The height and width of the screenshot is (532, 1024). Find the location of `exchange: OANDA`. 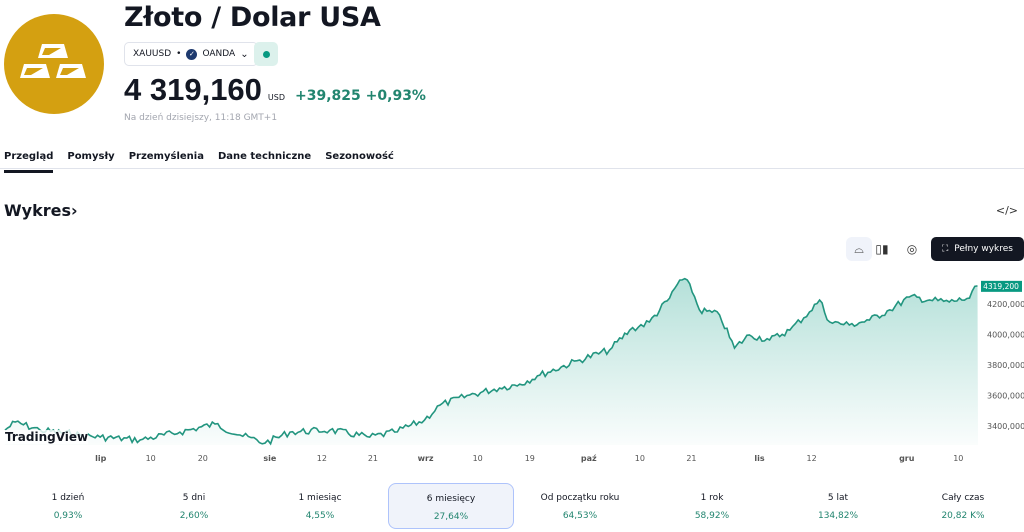

exchange: OANDA is located at coordinates (219, 54).